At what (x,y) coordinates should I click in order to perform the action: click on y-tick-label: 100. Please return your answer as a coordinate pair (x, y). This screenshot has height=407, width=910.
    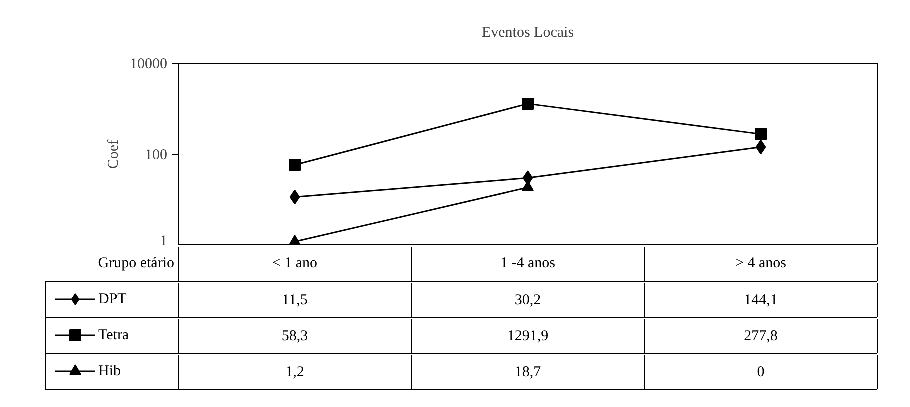
    Looking at the image, I should click on (156, 156).